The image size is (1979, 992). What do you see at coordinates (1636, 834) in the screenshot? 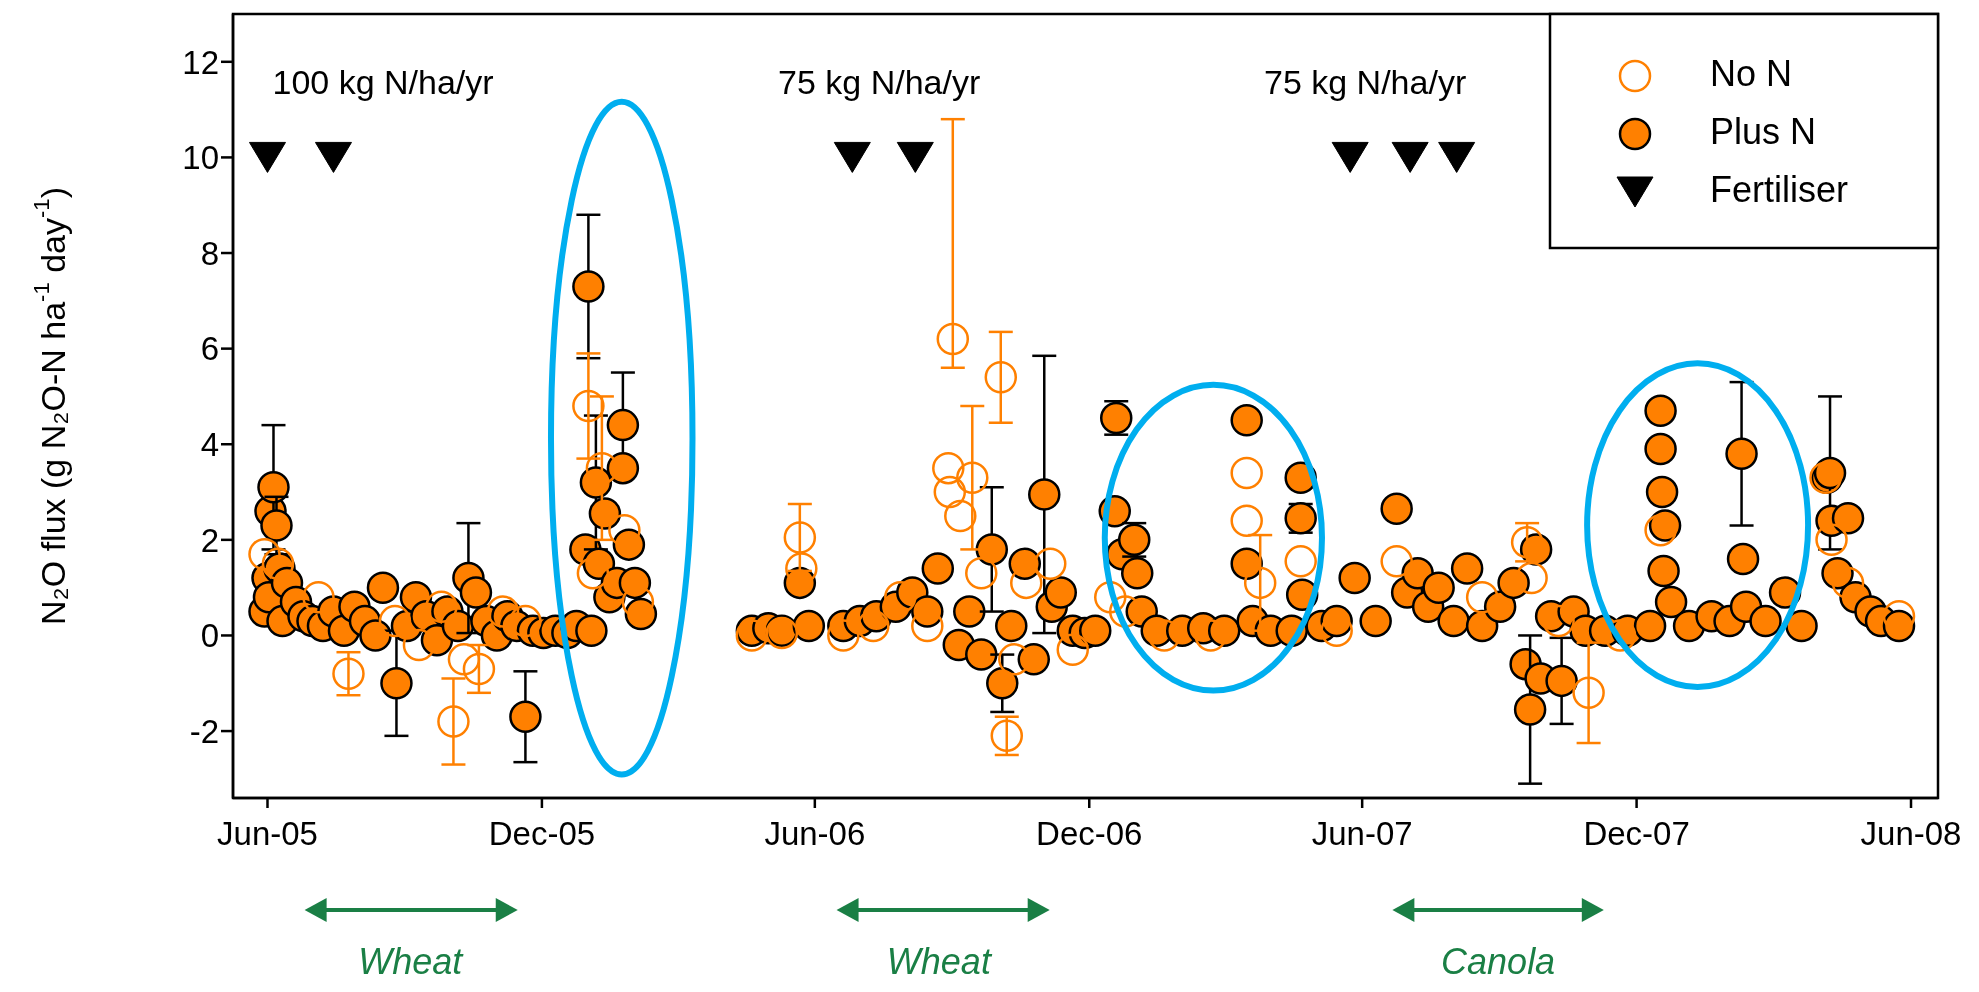
I see `x-tick-label: Dec-07` at bounding box center [1636, 834].